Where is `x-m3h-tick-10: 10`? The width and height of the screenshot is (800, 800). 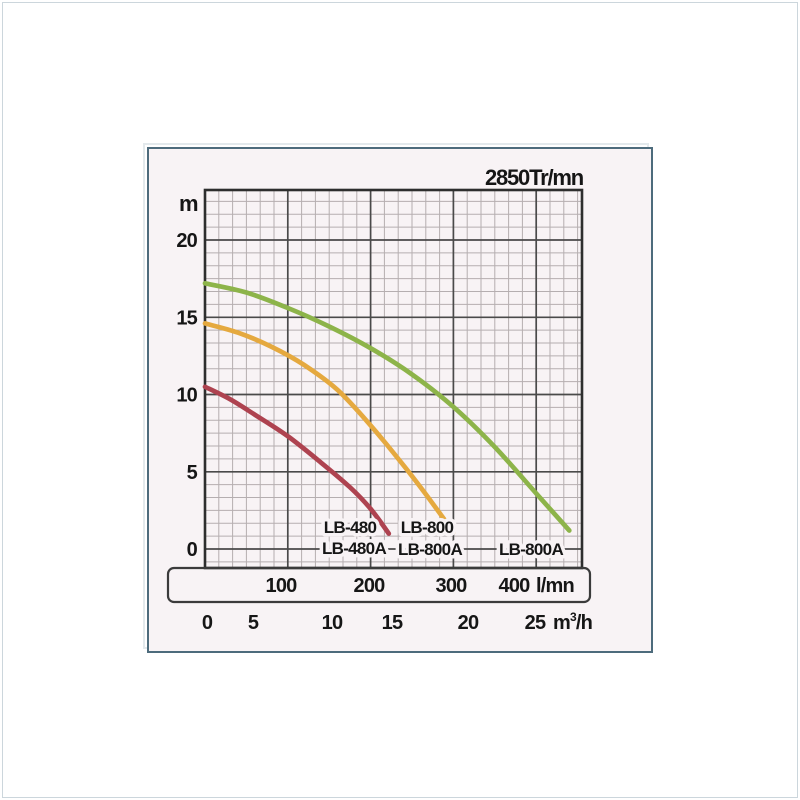
x-m3h-tick-10: 10 is located at coordinates (332, 623).